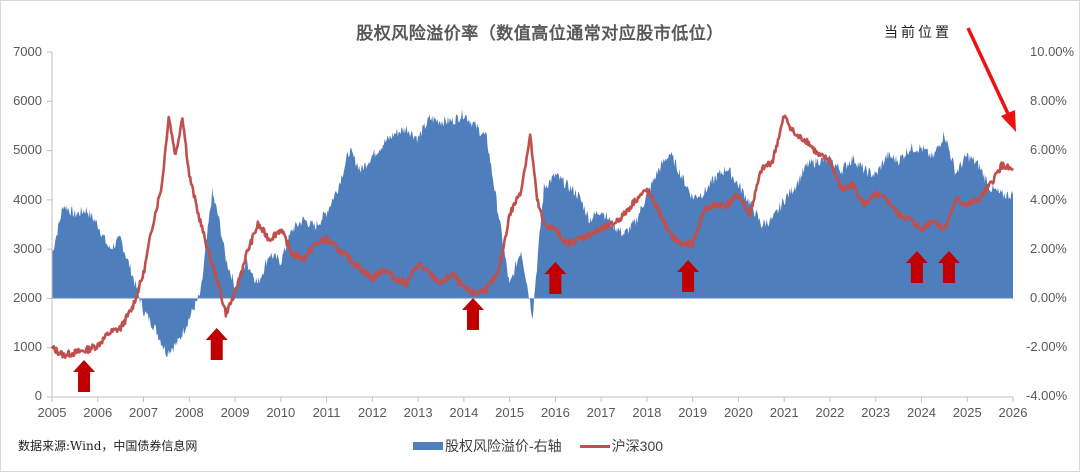 The height and width of the screenshot is (472, 1080). What do you see at coordinates (1048, 149) in the screenshot?
I see `right-axis-tick: 6.00%` at bounding box center [1048, 149].